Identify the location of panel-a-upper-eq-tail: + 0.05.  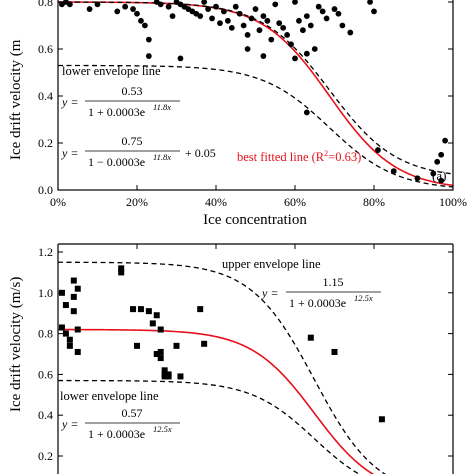
(200, 153).